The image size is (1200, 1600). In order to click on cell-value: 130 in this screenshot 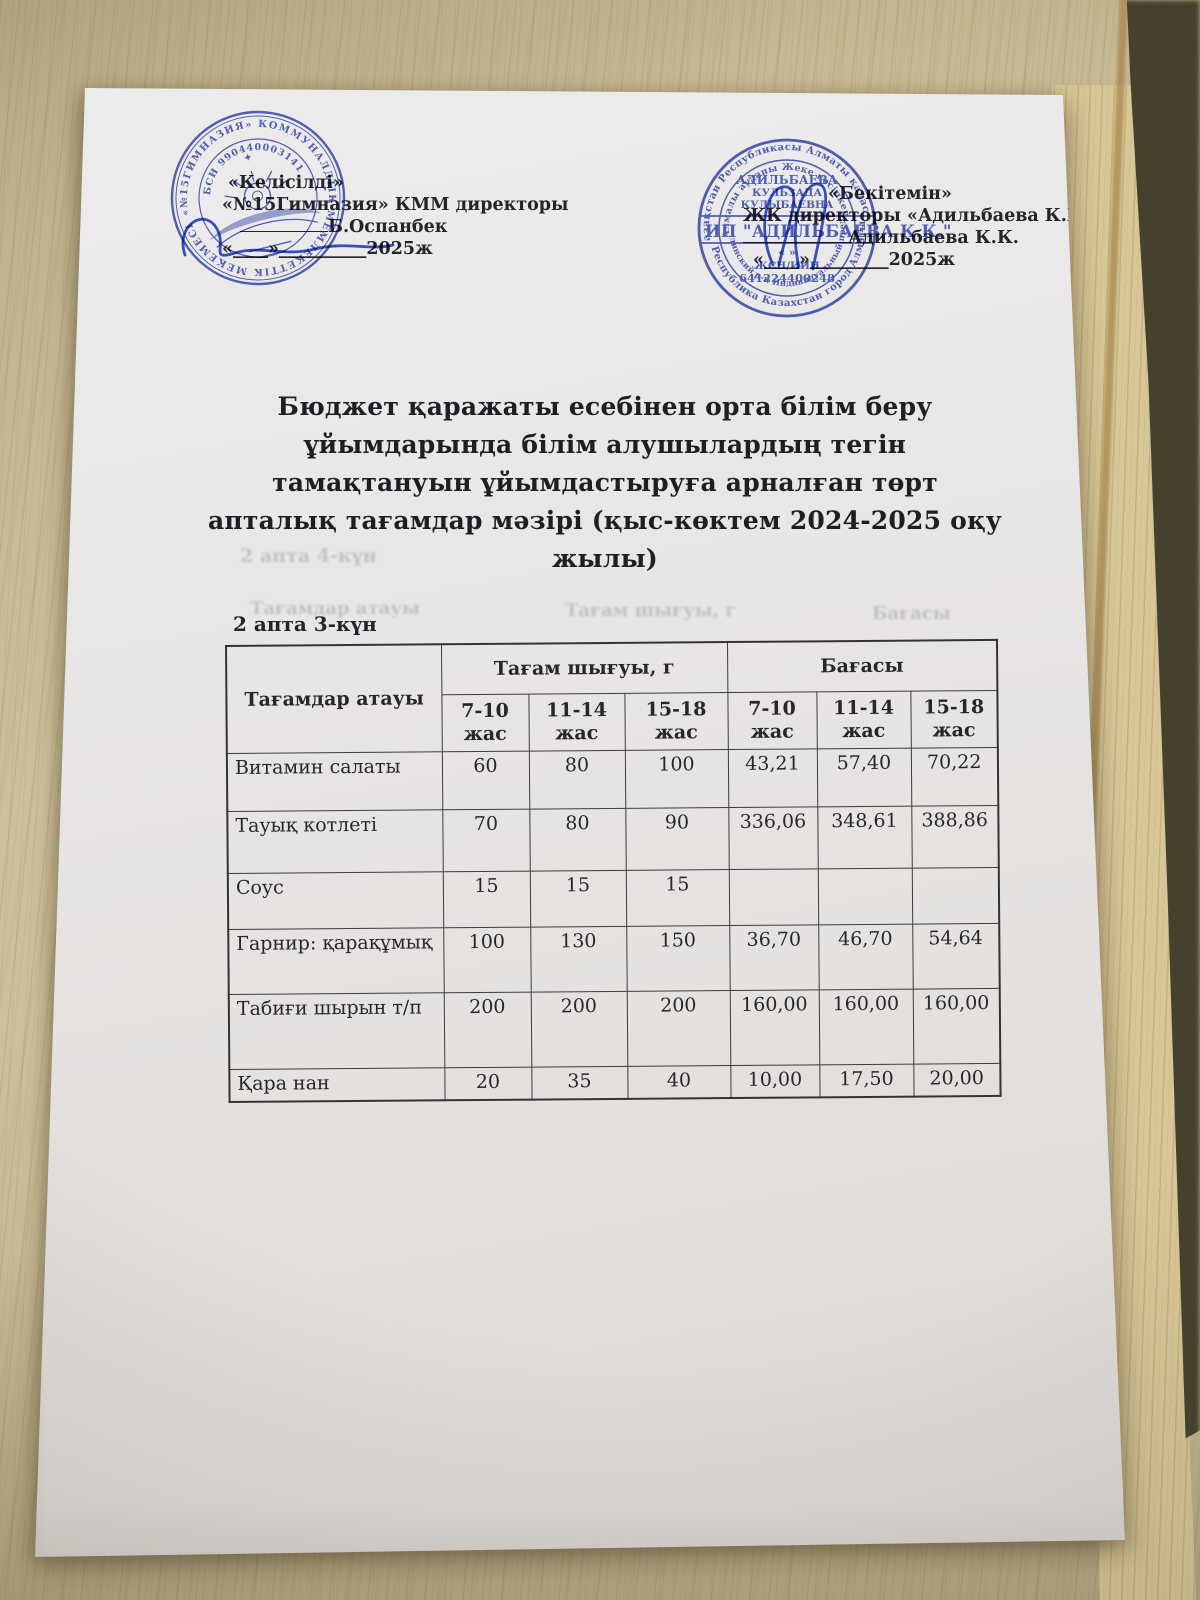, I will do `click(578, 958)`.